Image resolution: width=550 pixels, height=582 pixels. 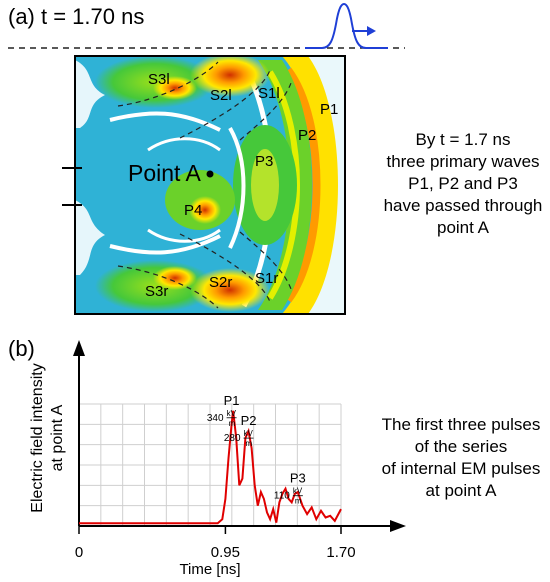 What do you see at coordinates (463, 205) in the screenshot?
I see `panel-a-note-line: have passed through` at bounding box center [463, 205].